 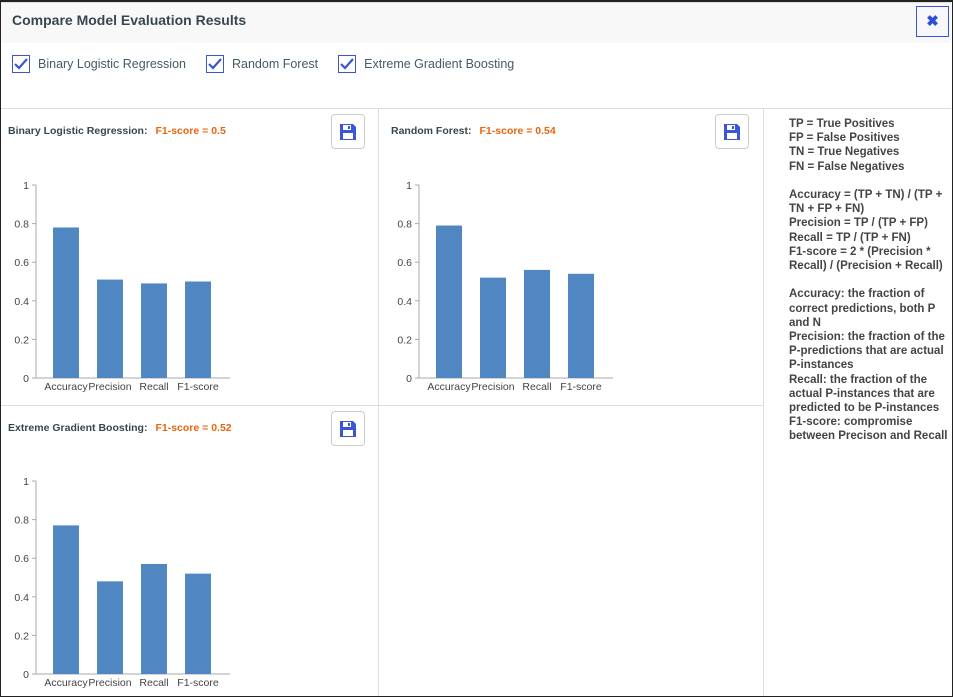 What do you see at coordinates (193, 428) in the screenshot?
I see `f1-score: F1-score = 0.52` at bounding box center [193, 428].